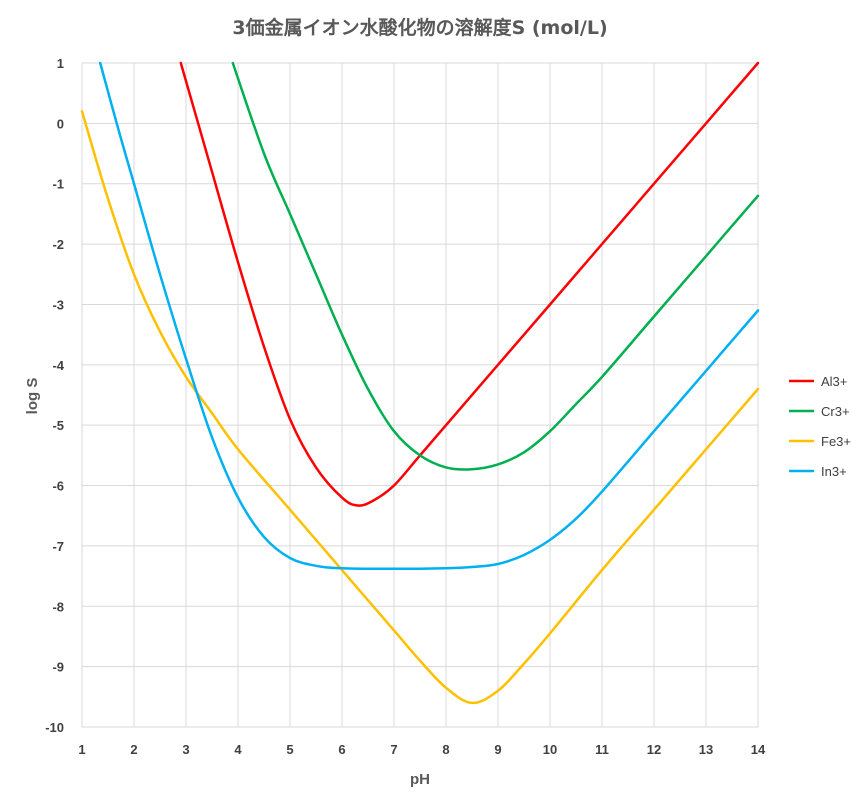 This screenshot has width=863, height=799. What do you see at coordinates (289, 749) in the screenshot?
I see `x-tick-label: 5` at bounding box center [289, 749].